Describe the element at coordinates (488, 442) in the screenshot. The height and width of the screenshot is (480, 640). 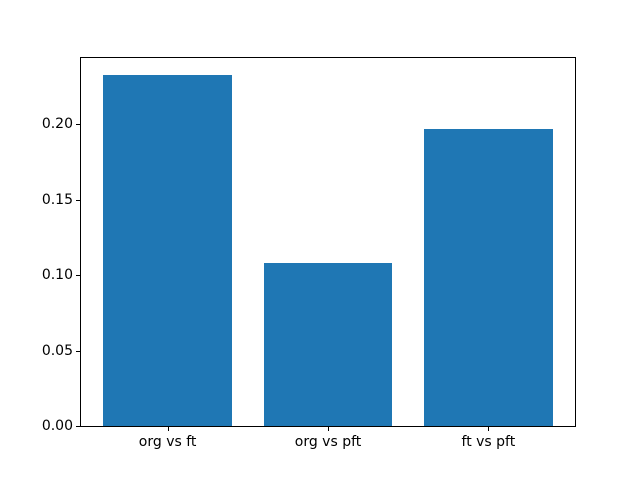
I see `x-tick-label: ft vs pft` at that location.